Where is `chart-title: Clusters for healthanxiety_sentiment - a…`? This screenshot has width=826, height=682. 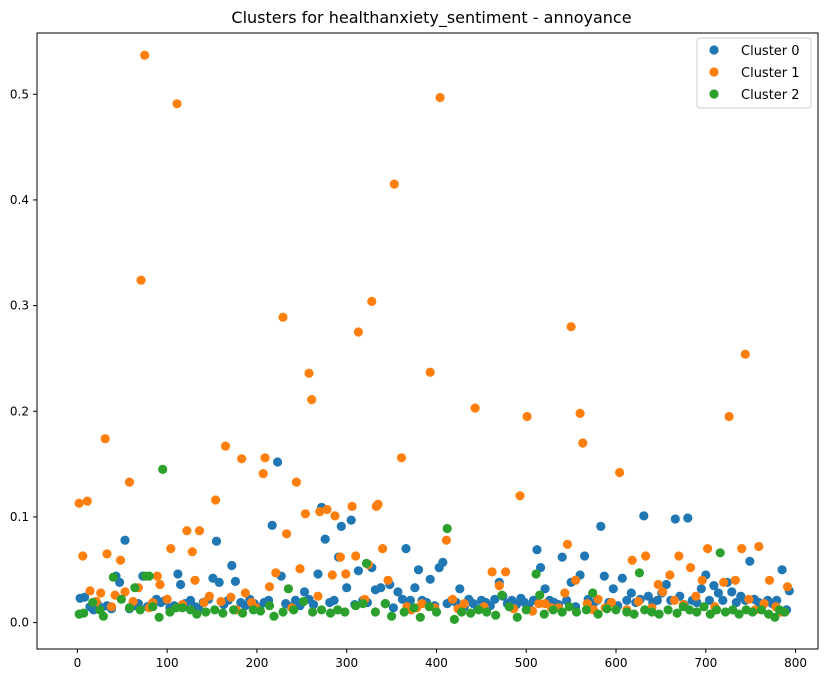
chart-title: Clusters for healthanxiety_sentiment - a… is located at coordinates (431, 18).